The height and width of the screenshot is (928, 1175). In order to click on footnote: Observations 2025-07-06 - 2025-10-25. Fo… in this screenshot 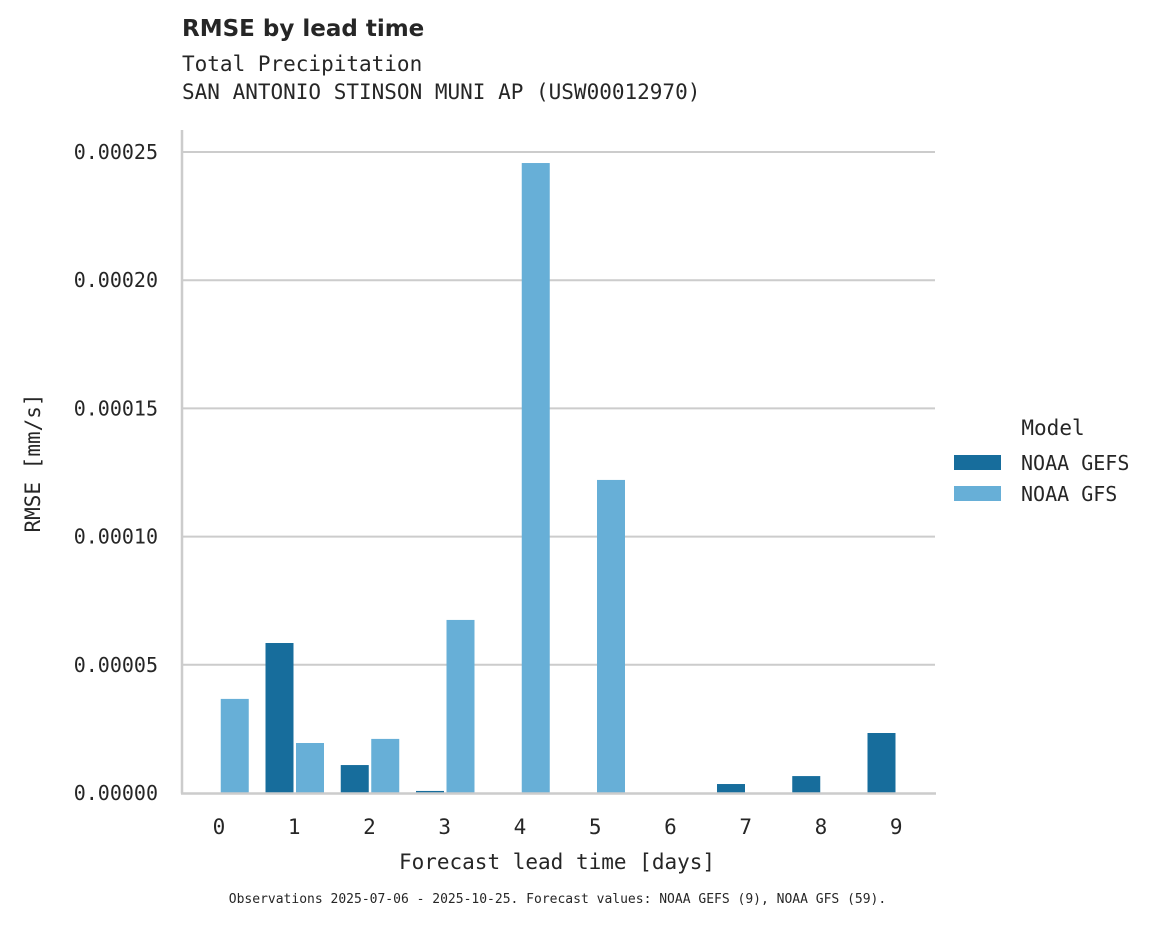, I will do `click(557, 899)`.